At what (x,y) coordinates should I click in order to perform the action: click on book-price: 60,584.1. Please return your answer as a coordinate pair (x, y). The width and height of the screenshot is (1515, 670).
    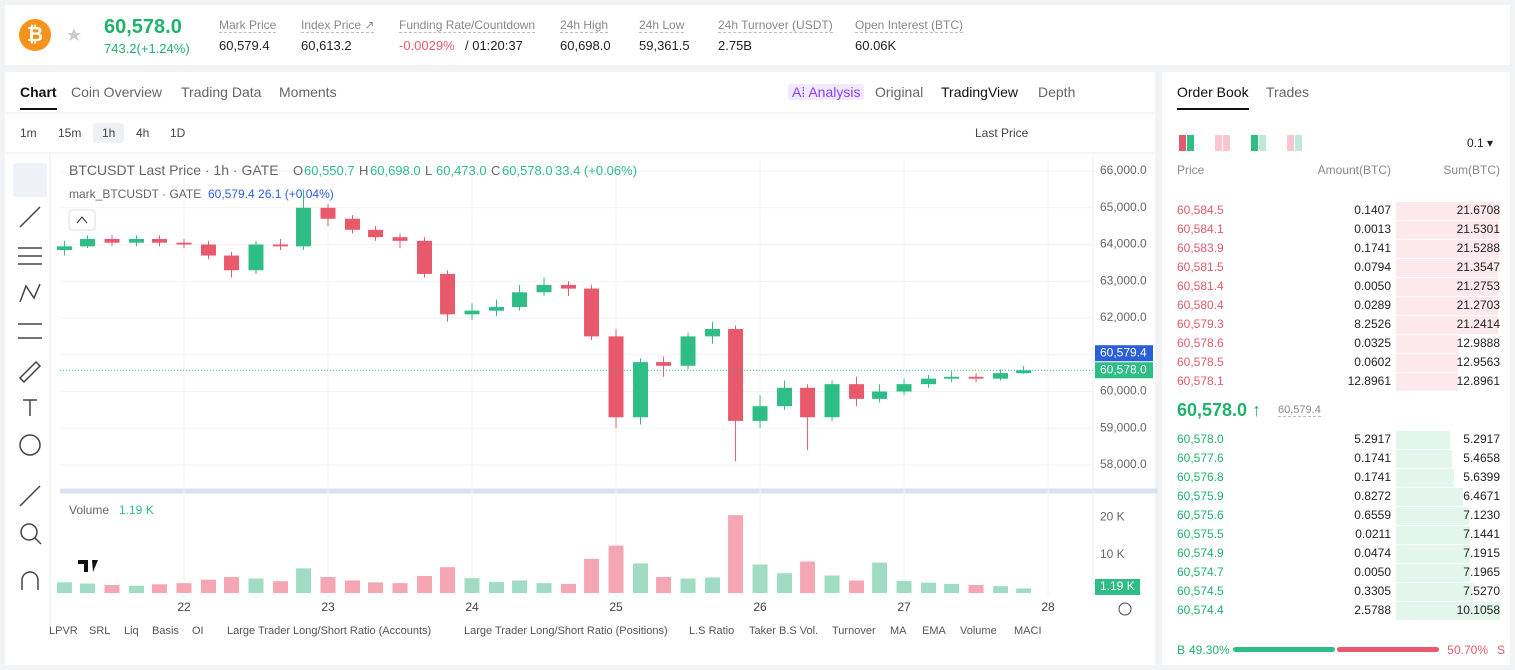
    Looking at the image, I should click on (1200, 229).